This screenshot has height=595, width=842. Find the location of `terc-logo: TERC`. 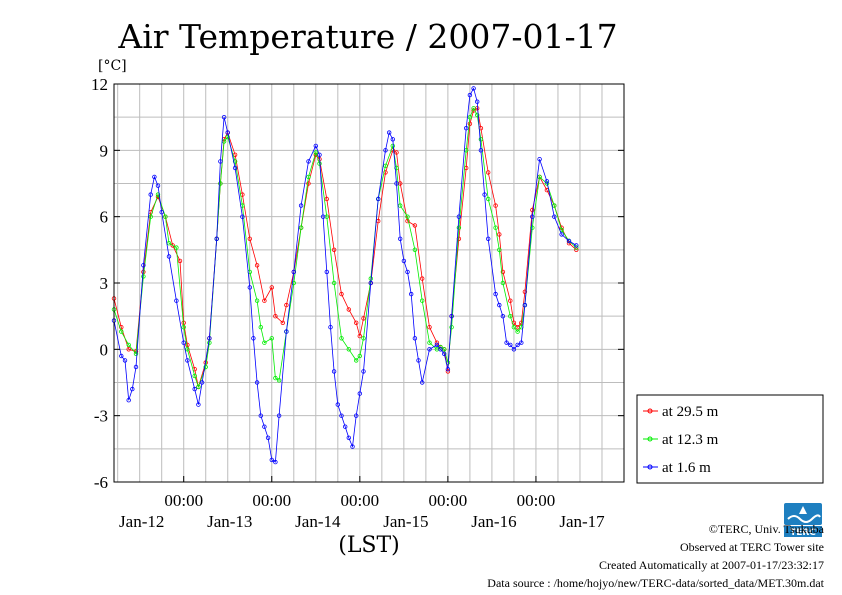

terc-logo: TERC is located at coordinates (803, 520).